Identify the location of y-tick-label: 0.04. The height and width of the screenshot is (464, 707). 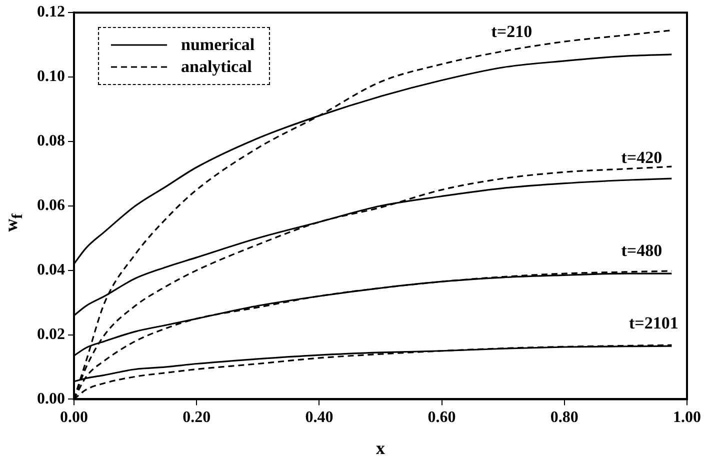
(51, 269).